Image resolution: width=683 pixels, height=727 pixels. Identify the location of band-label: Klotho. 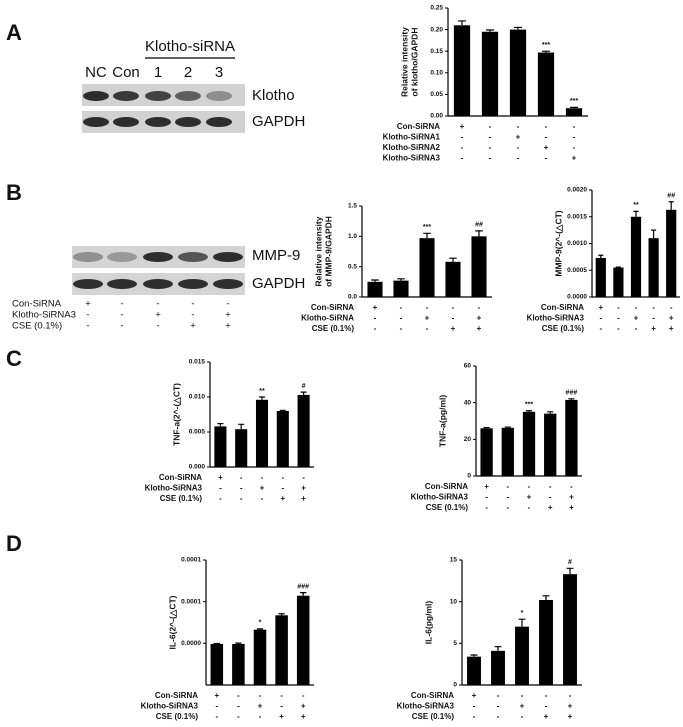
(273, 95).